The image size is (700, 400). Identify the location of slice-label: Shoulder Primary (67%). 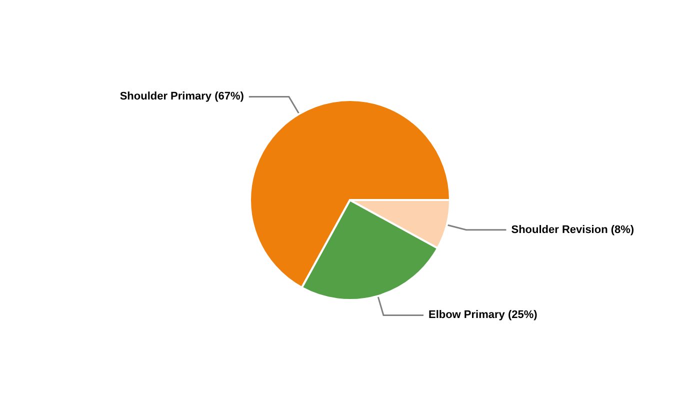
(182, 96).